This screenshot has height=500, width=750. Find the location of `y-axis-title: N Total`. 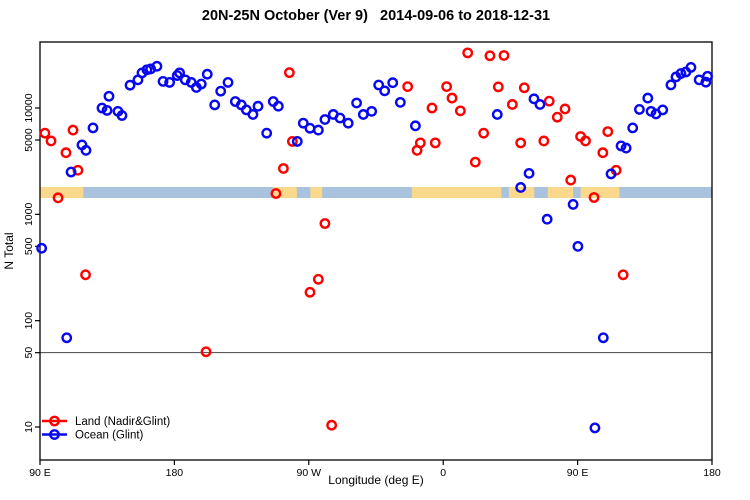

y-axis-title: N Total is located at coordinates (9, 250).